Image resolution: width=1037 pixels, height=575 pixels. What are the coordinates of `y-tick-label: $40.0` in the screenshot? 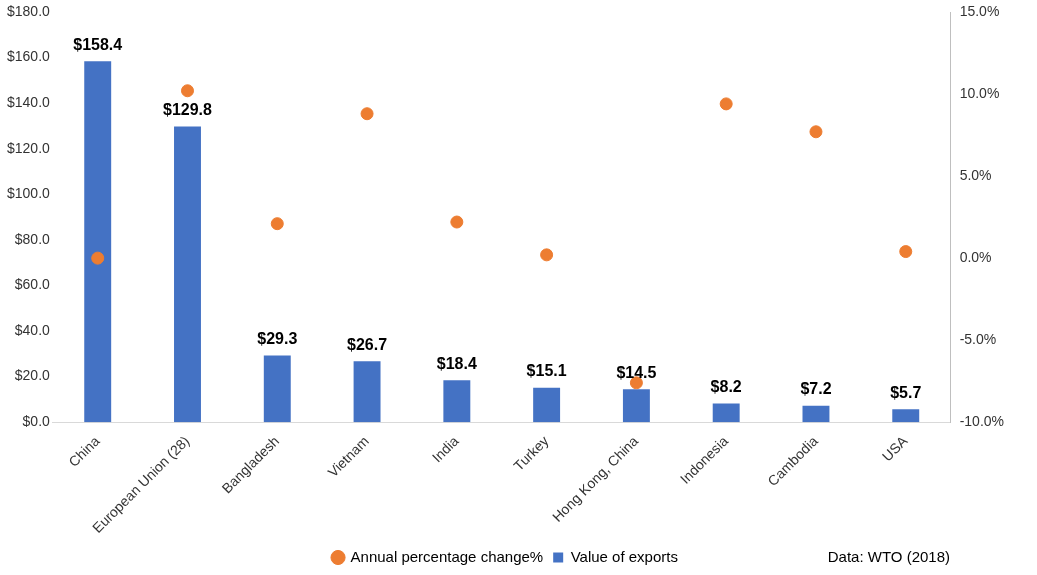 It's located at (32, 329).